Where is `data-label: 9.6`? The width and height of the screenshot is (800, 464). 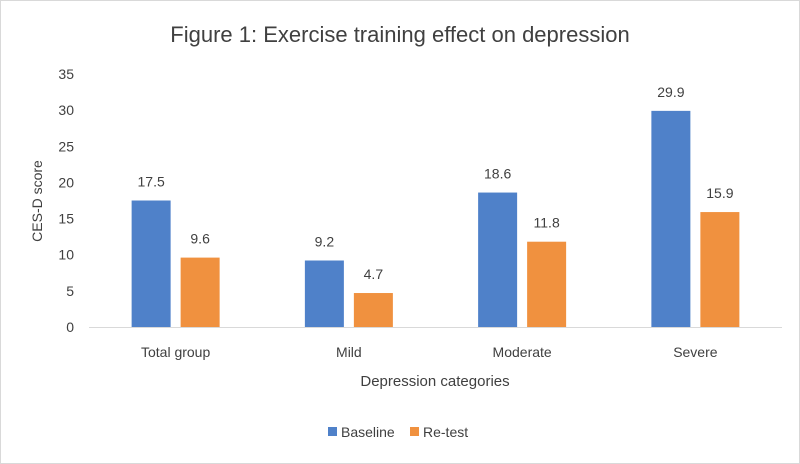
data-label: 9.6 is located at coordinates (200, 239).